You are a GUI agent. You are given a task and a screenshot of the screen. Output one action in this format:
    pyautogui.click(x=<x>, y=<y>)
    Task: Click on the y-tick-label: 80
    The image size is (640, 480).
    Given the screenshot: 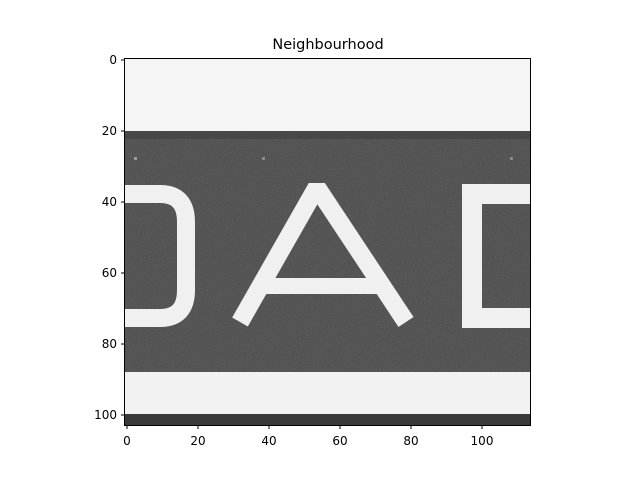 What is the action you would take?
    pyautogui.click(x=109, y=344)
    